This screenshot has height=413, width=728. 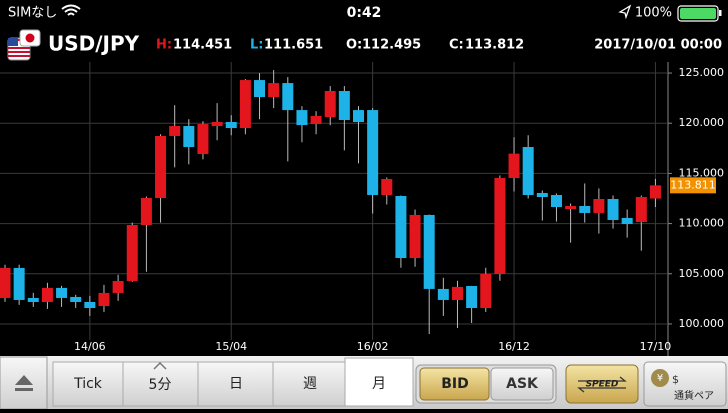 What do you see at coordinates (373, 346) in the screenshot?
I see `x-tick-label: 16/02` at bounding box center [373, 346].